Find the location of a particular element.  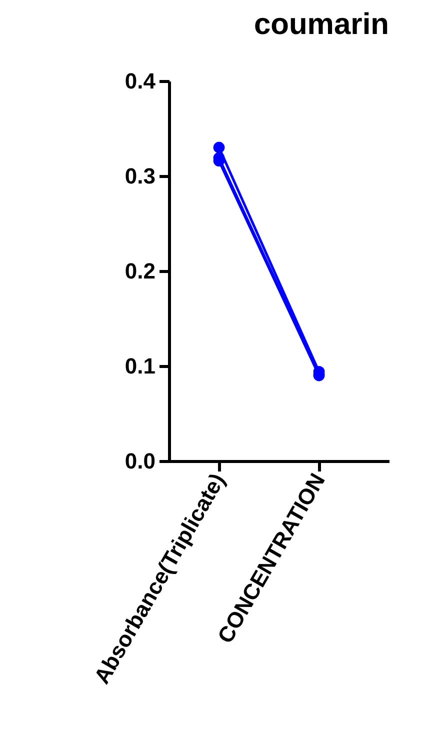

y-tick-label: 0.1 is located at coordinates (140, 366).